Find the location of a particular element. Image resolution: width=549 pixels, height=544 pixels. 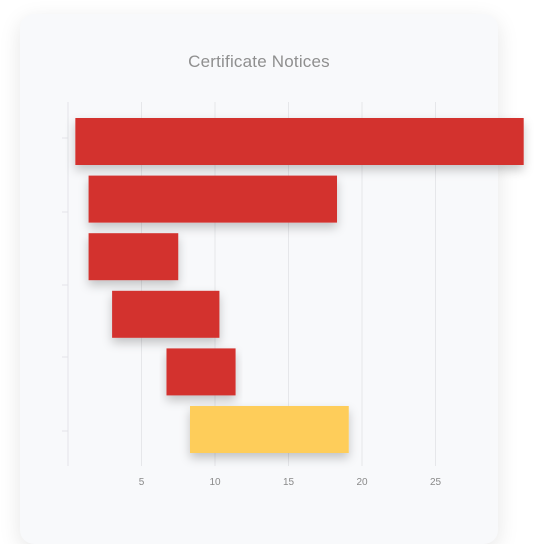

x-tick-label: 25 is located at coordinates (436, 482).